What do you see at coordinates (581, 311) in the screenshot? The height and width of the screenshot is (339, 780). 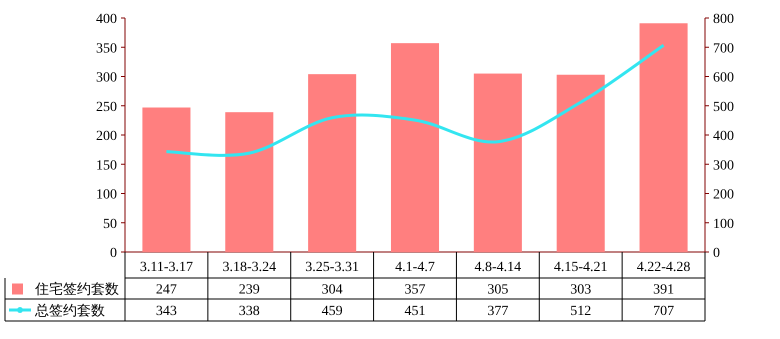 I see `data-label: 512` at bounding box center [581, 311].